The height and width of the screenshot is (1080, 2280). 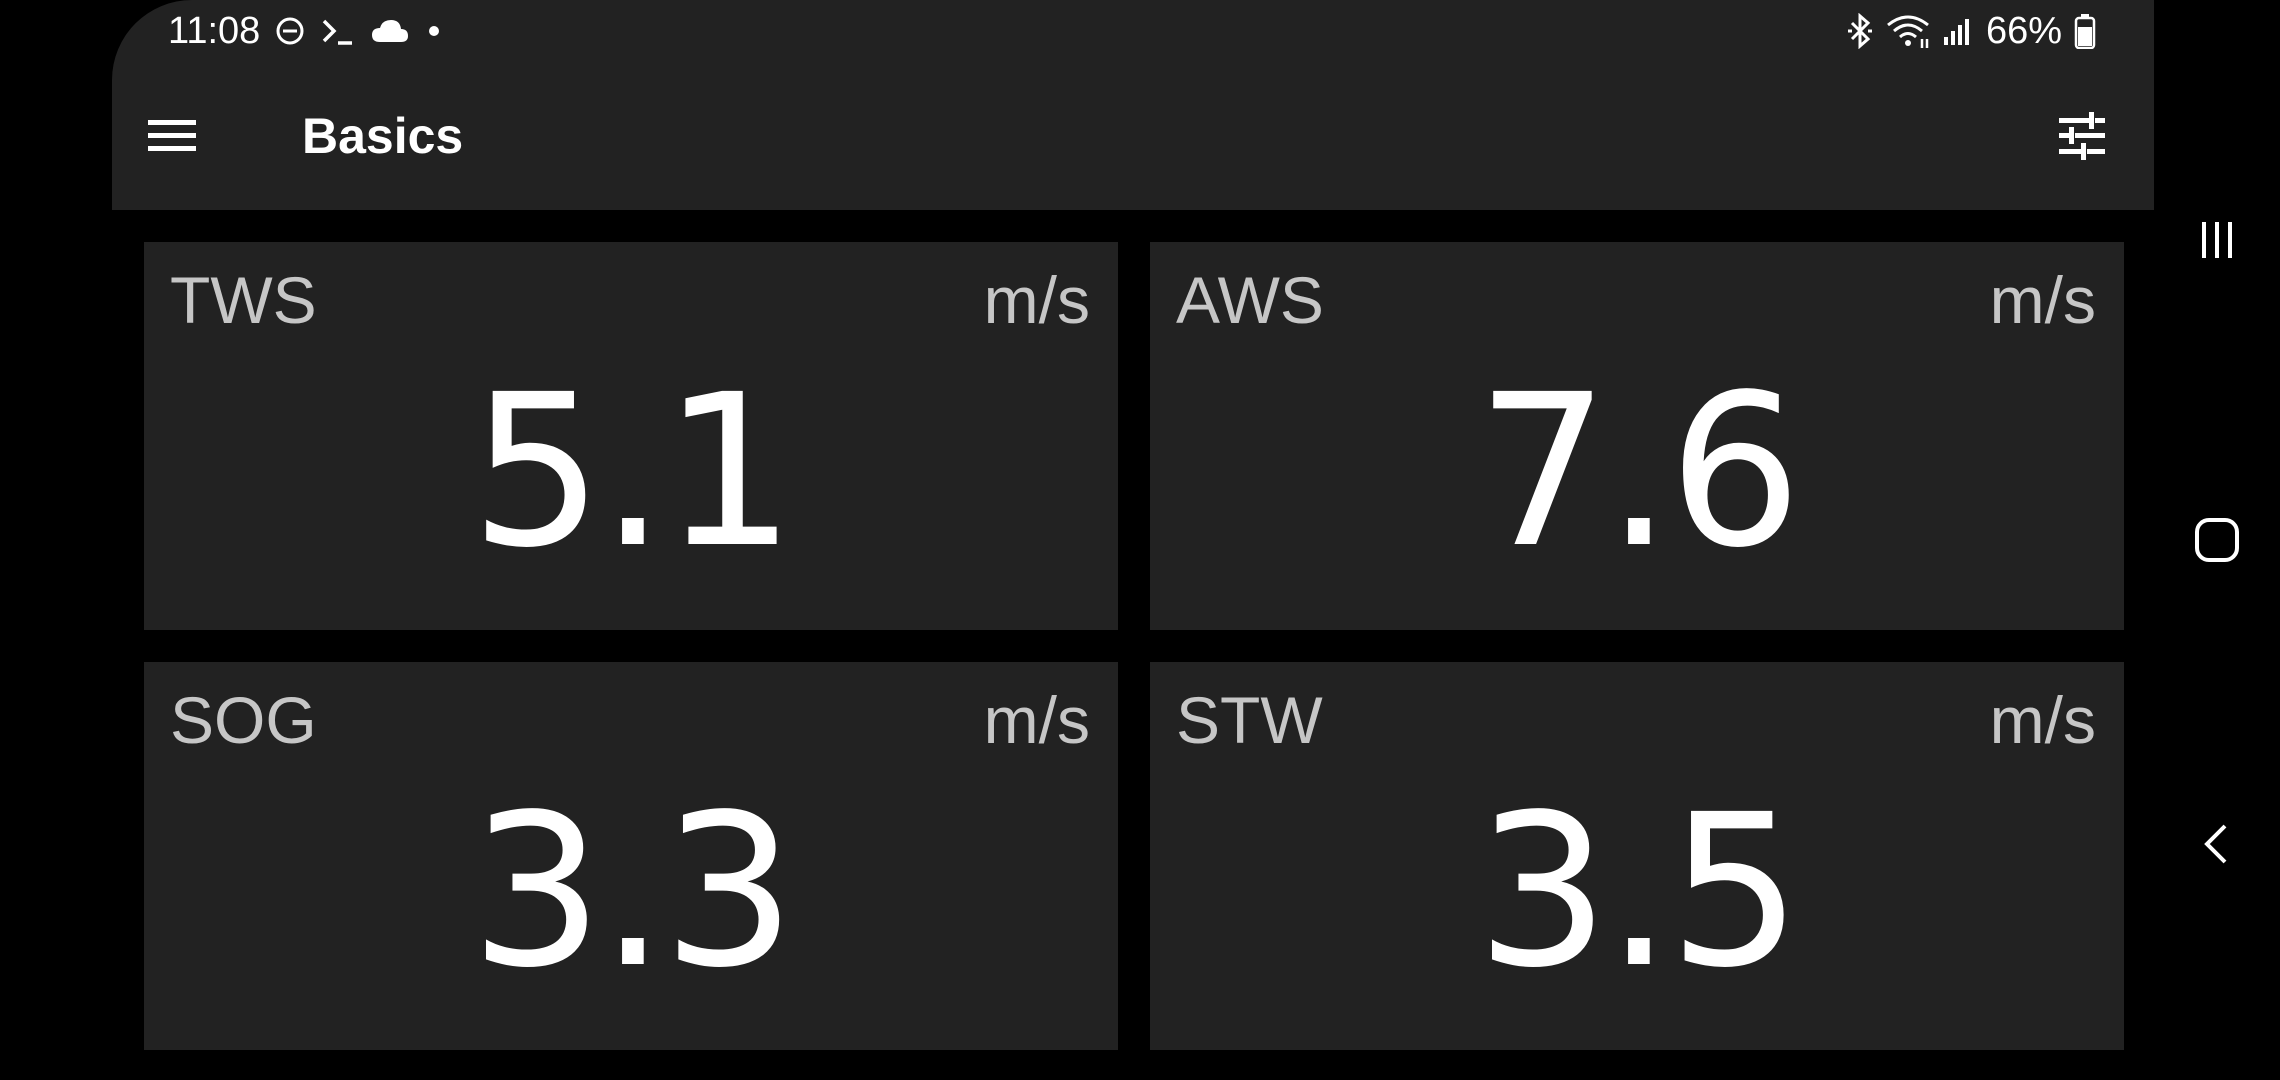 I want to click on terminal-icon, so click(x=338, y=31).